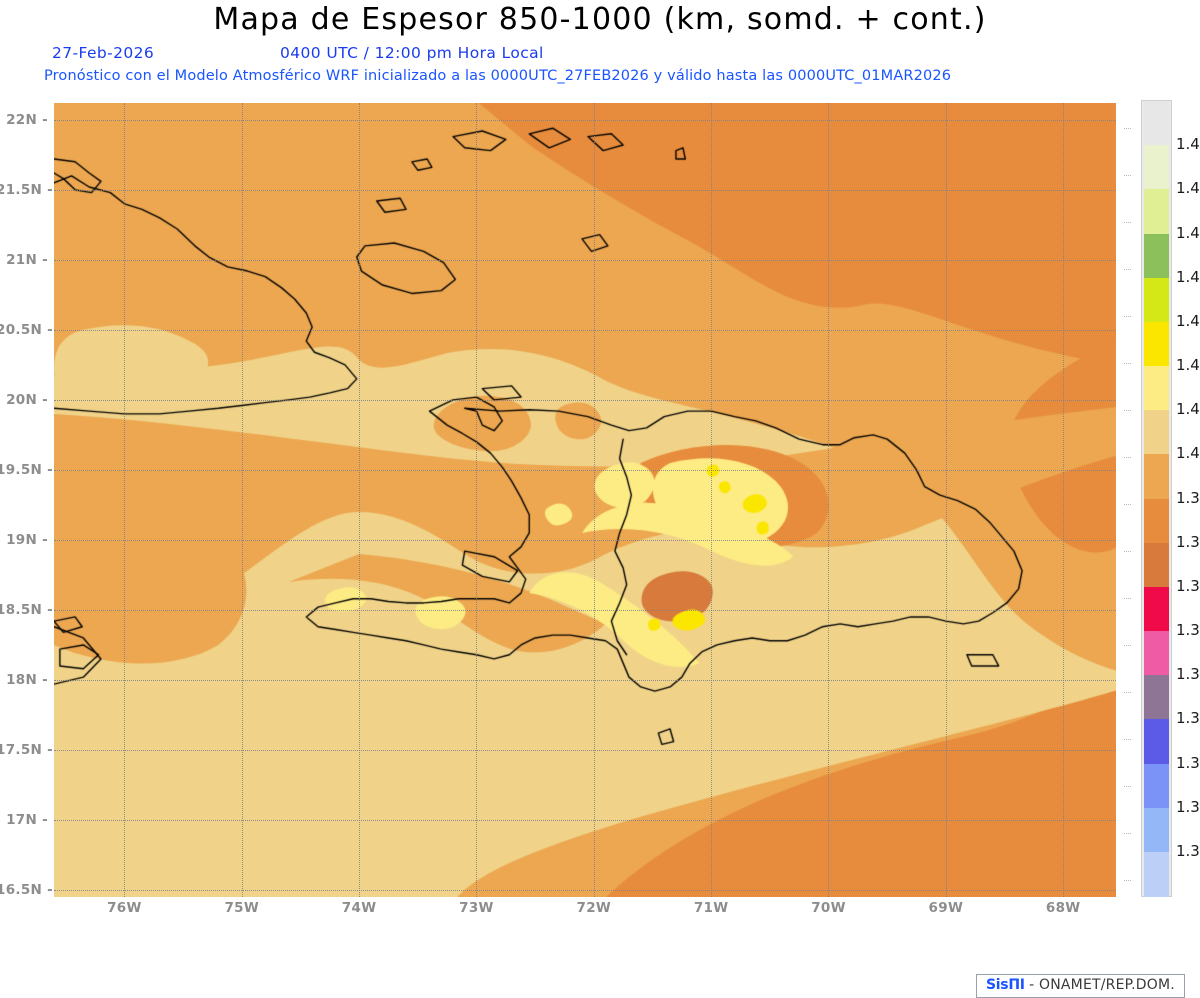 The width and height of the screenshot is (1200, 998). What do you see at coordinates (1188, 718) in the screenshot?
I see `colorbar-tick-label: 1.368` at bounding box center [1188, 718].